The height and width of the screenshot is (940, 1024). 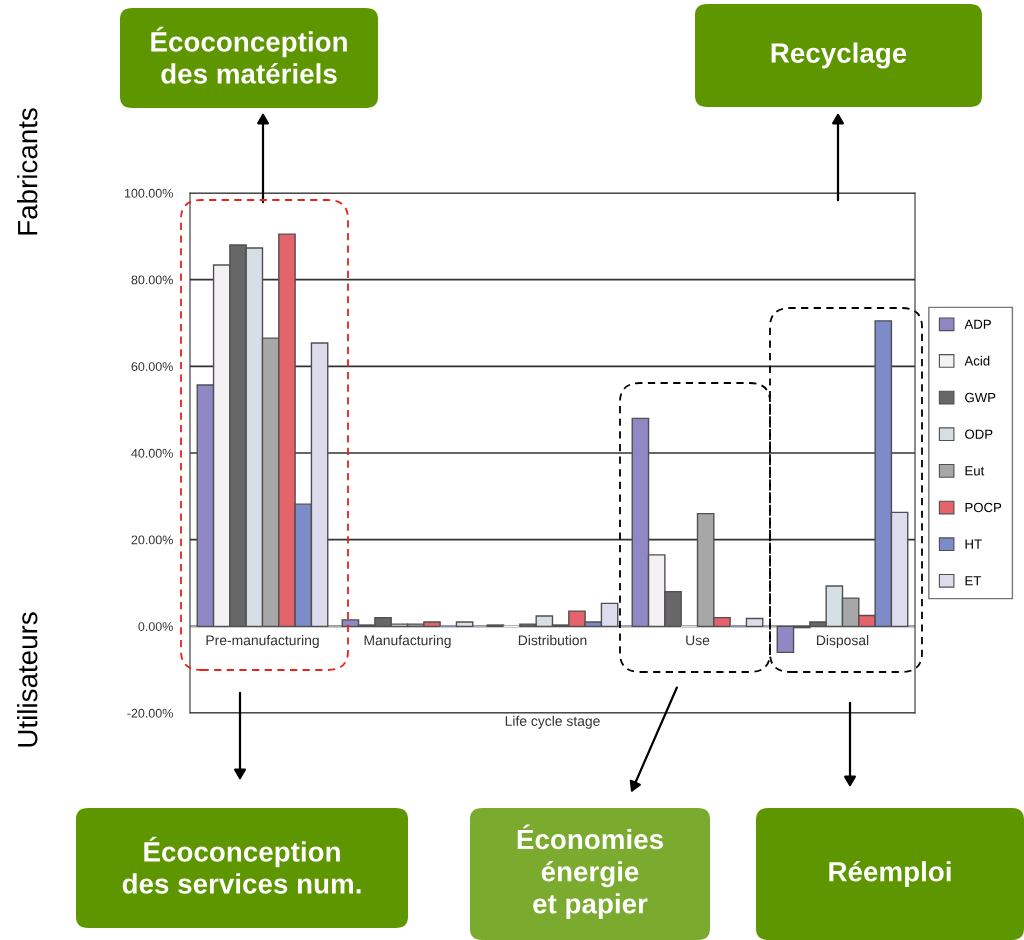 What do you see at coordinates (552, 640) in the screenshot?
I see `x-tick-label: Distribution` at bounding box center [552, 640].